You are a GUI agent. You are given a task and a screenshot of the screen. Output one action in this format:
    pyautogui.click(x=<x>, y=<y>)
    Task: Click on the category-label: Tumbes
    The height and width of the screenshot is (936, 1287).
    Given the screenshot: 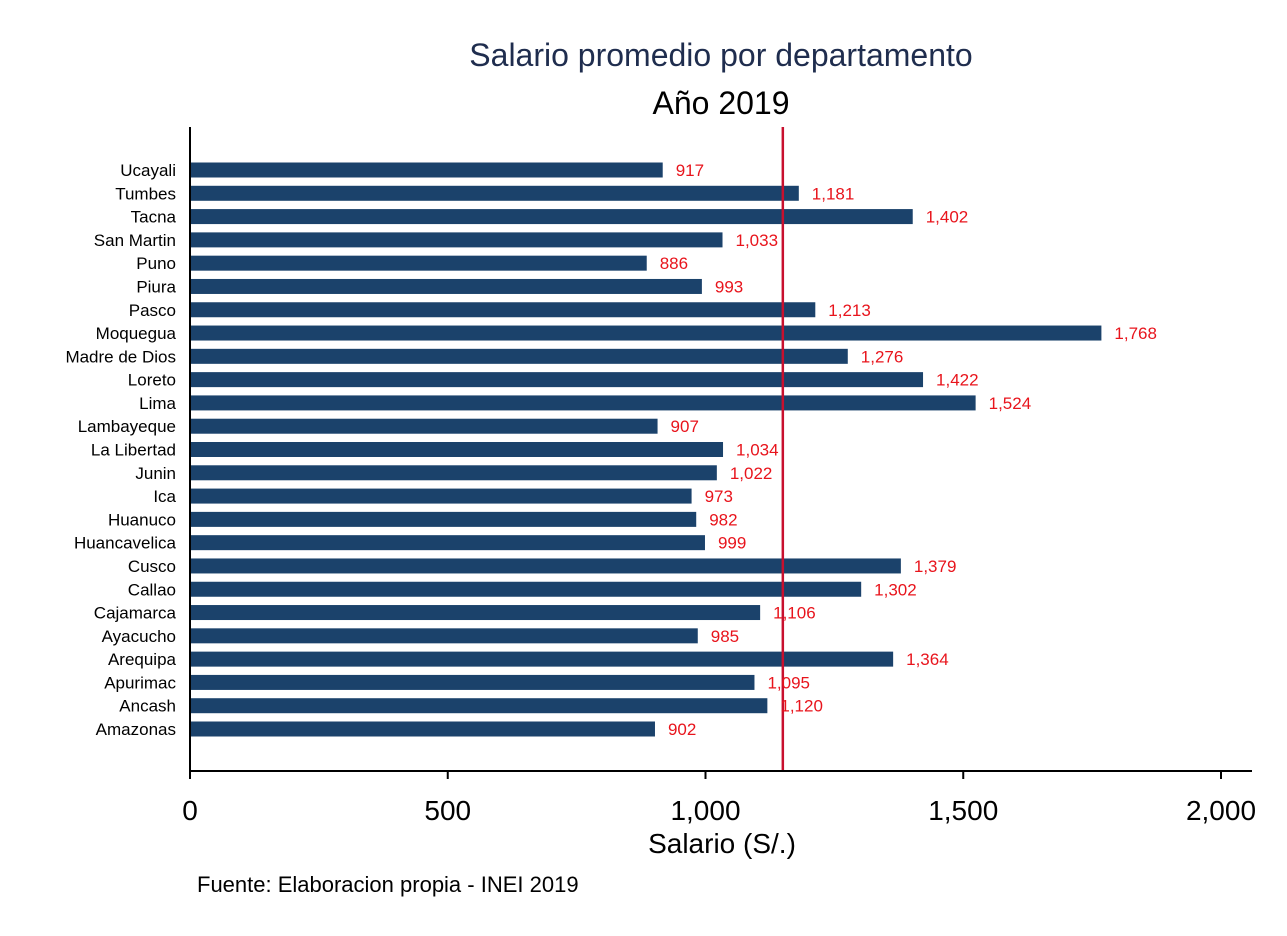 What is the action you would take?
    pyautogui.click(x=145, y=193)
    